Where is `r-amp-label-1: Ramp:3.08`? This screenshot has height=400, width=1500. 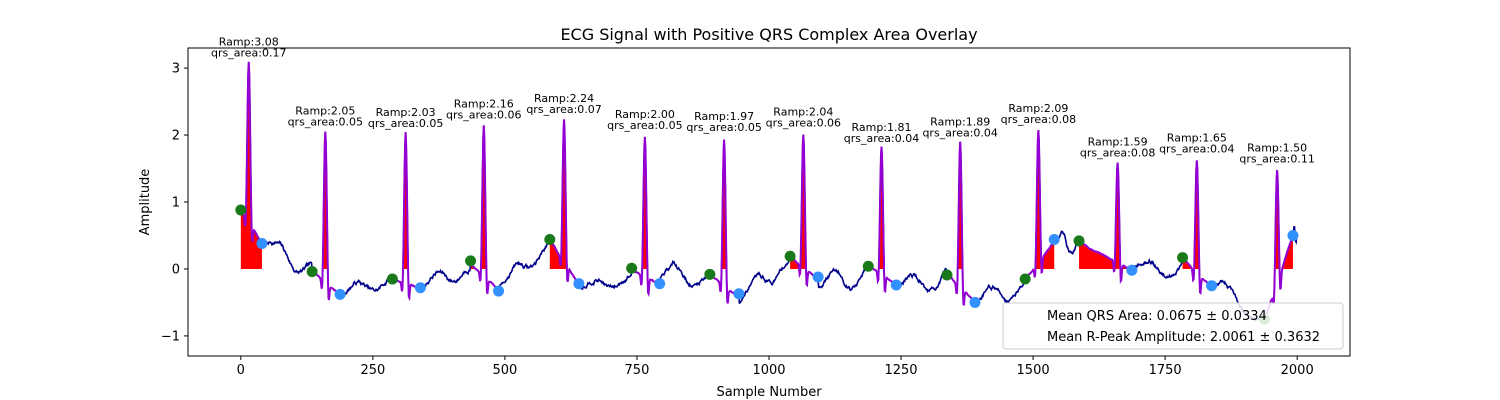
r-amp-label-1: Ramp:3.08 is located at coordinates (249, 42).